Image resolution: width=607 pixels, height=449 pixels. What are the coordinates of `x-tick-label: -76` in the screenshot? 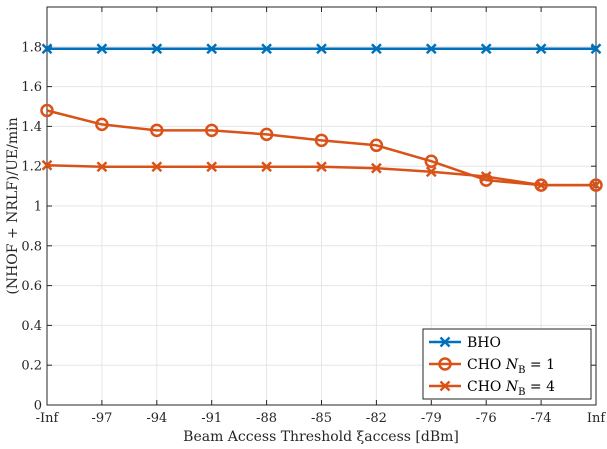 It's located at (486, 418).